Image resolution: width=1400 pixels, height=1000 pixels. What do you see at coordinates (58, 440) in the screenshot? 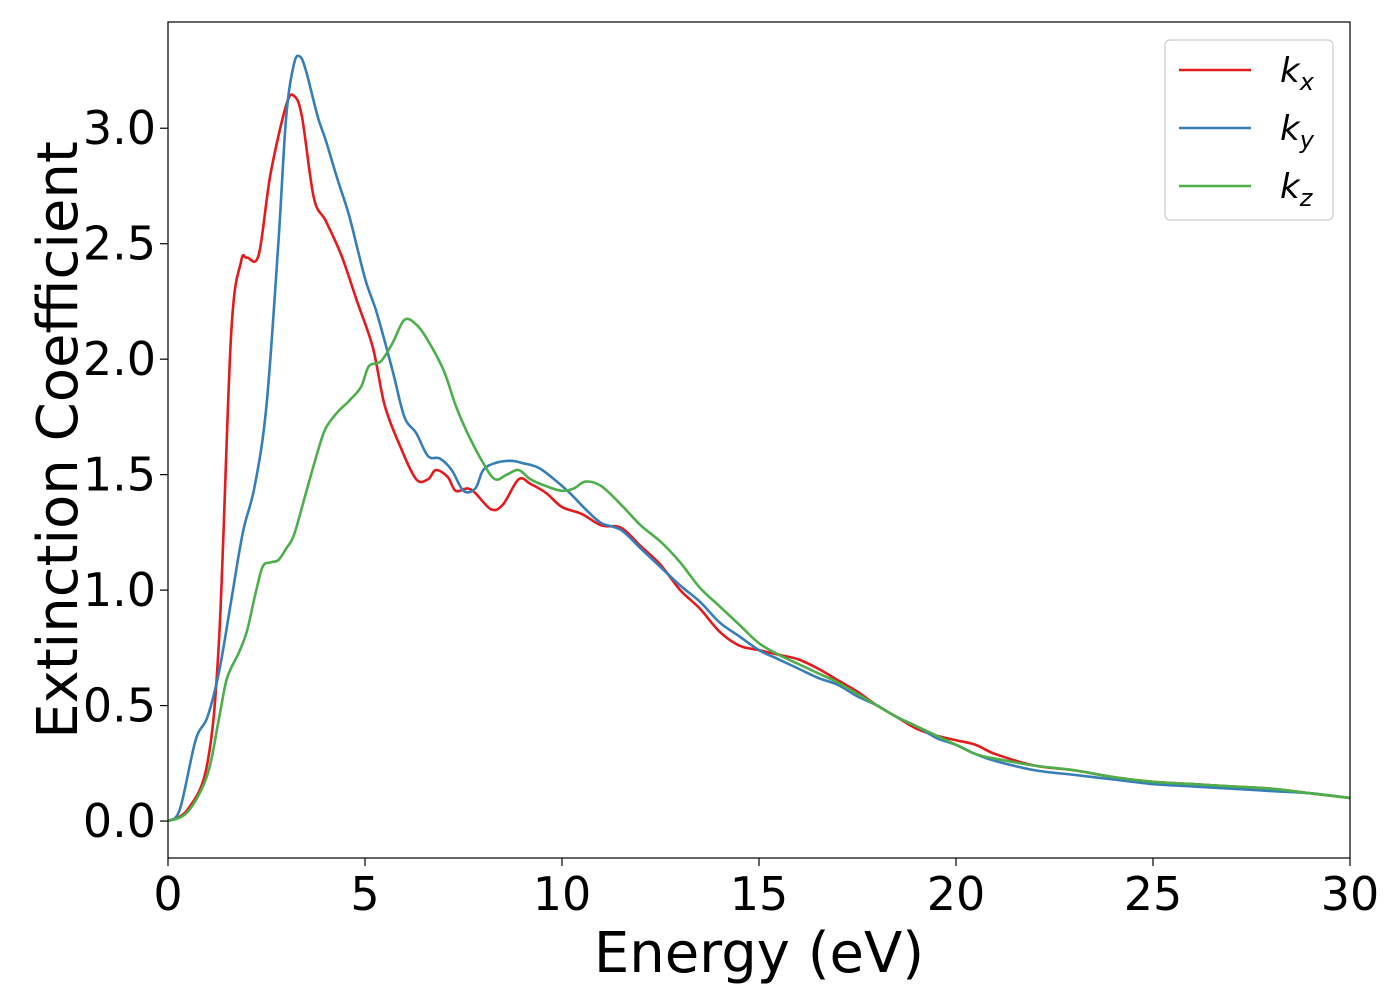
I see `y-axis-title: Extinction Coefficient` at bounding box center [58, 440].